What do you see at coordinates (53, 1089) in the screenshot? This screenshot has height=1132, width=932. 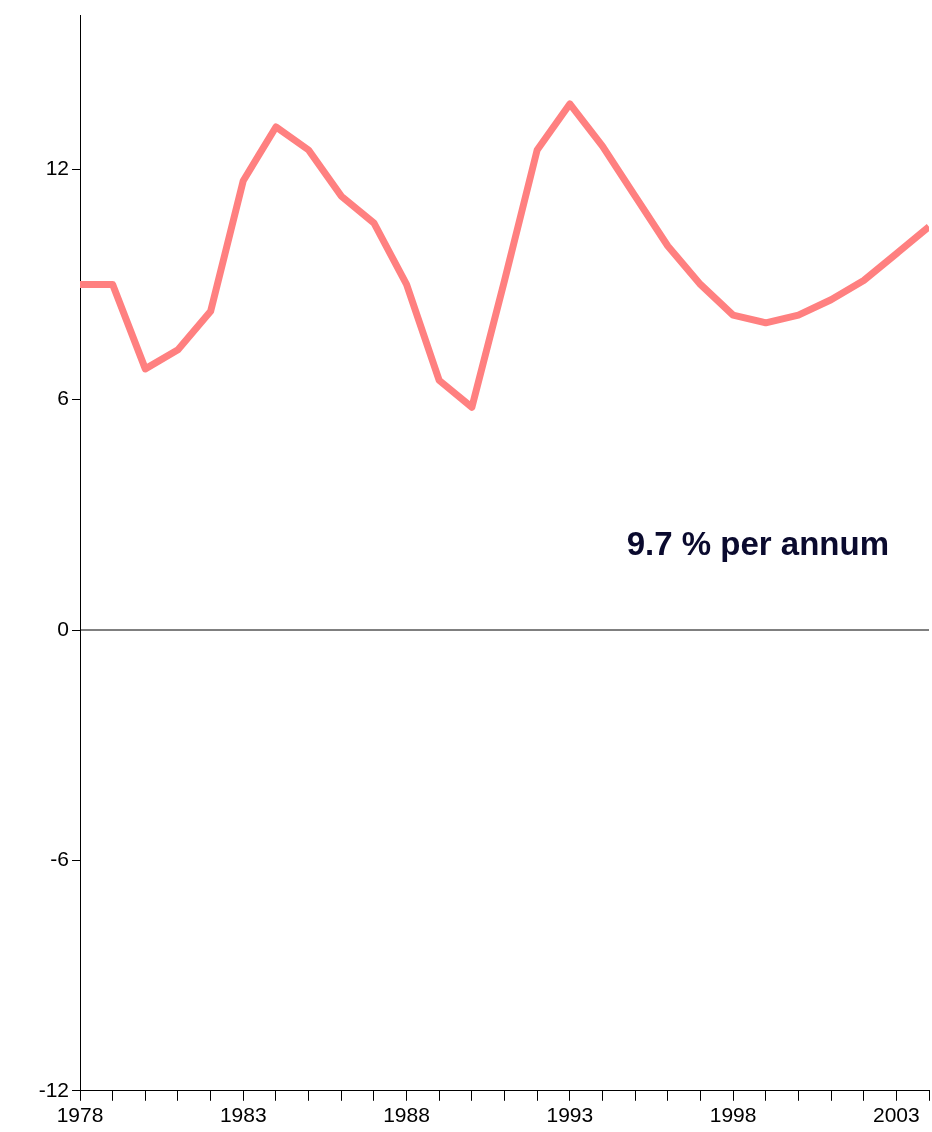 I see `y-tick-label: -12` at bounding box center [53, 1089].